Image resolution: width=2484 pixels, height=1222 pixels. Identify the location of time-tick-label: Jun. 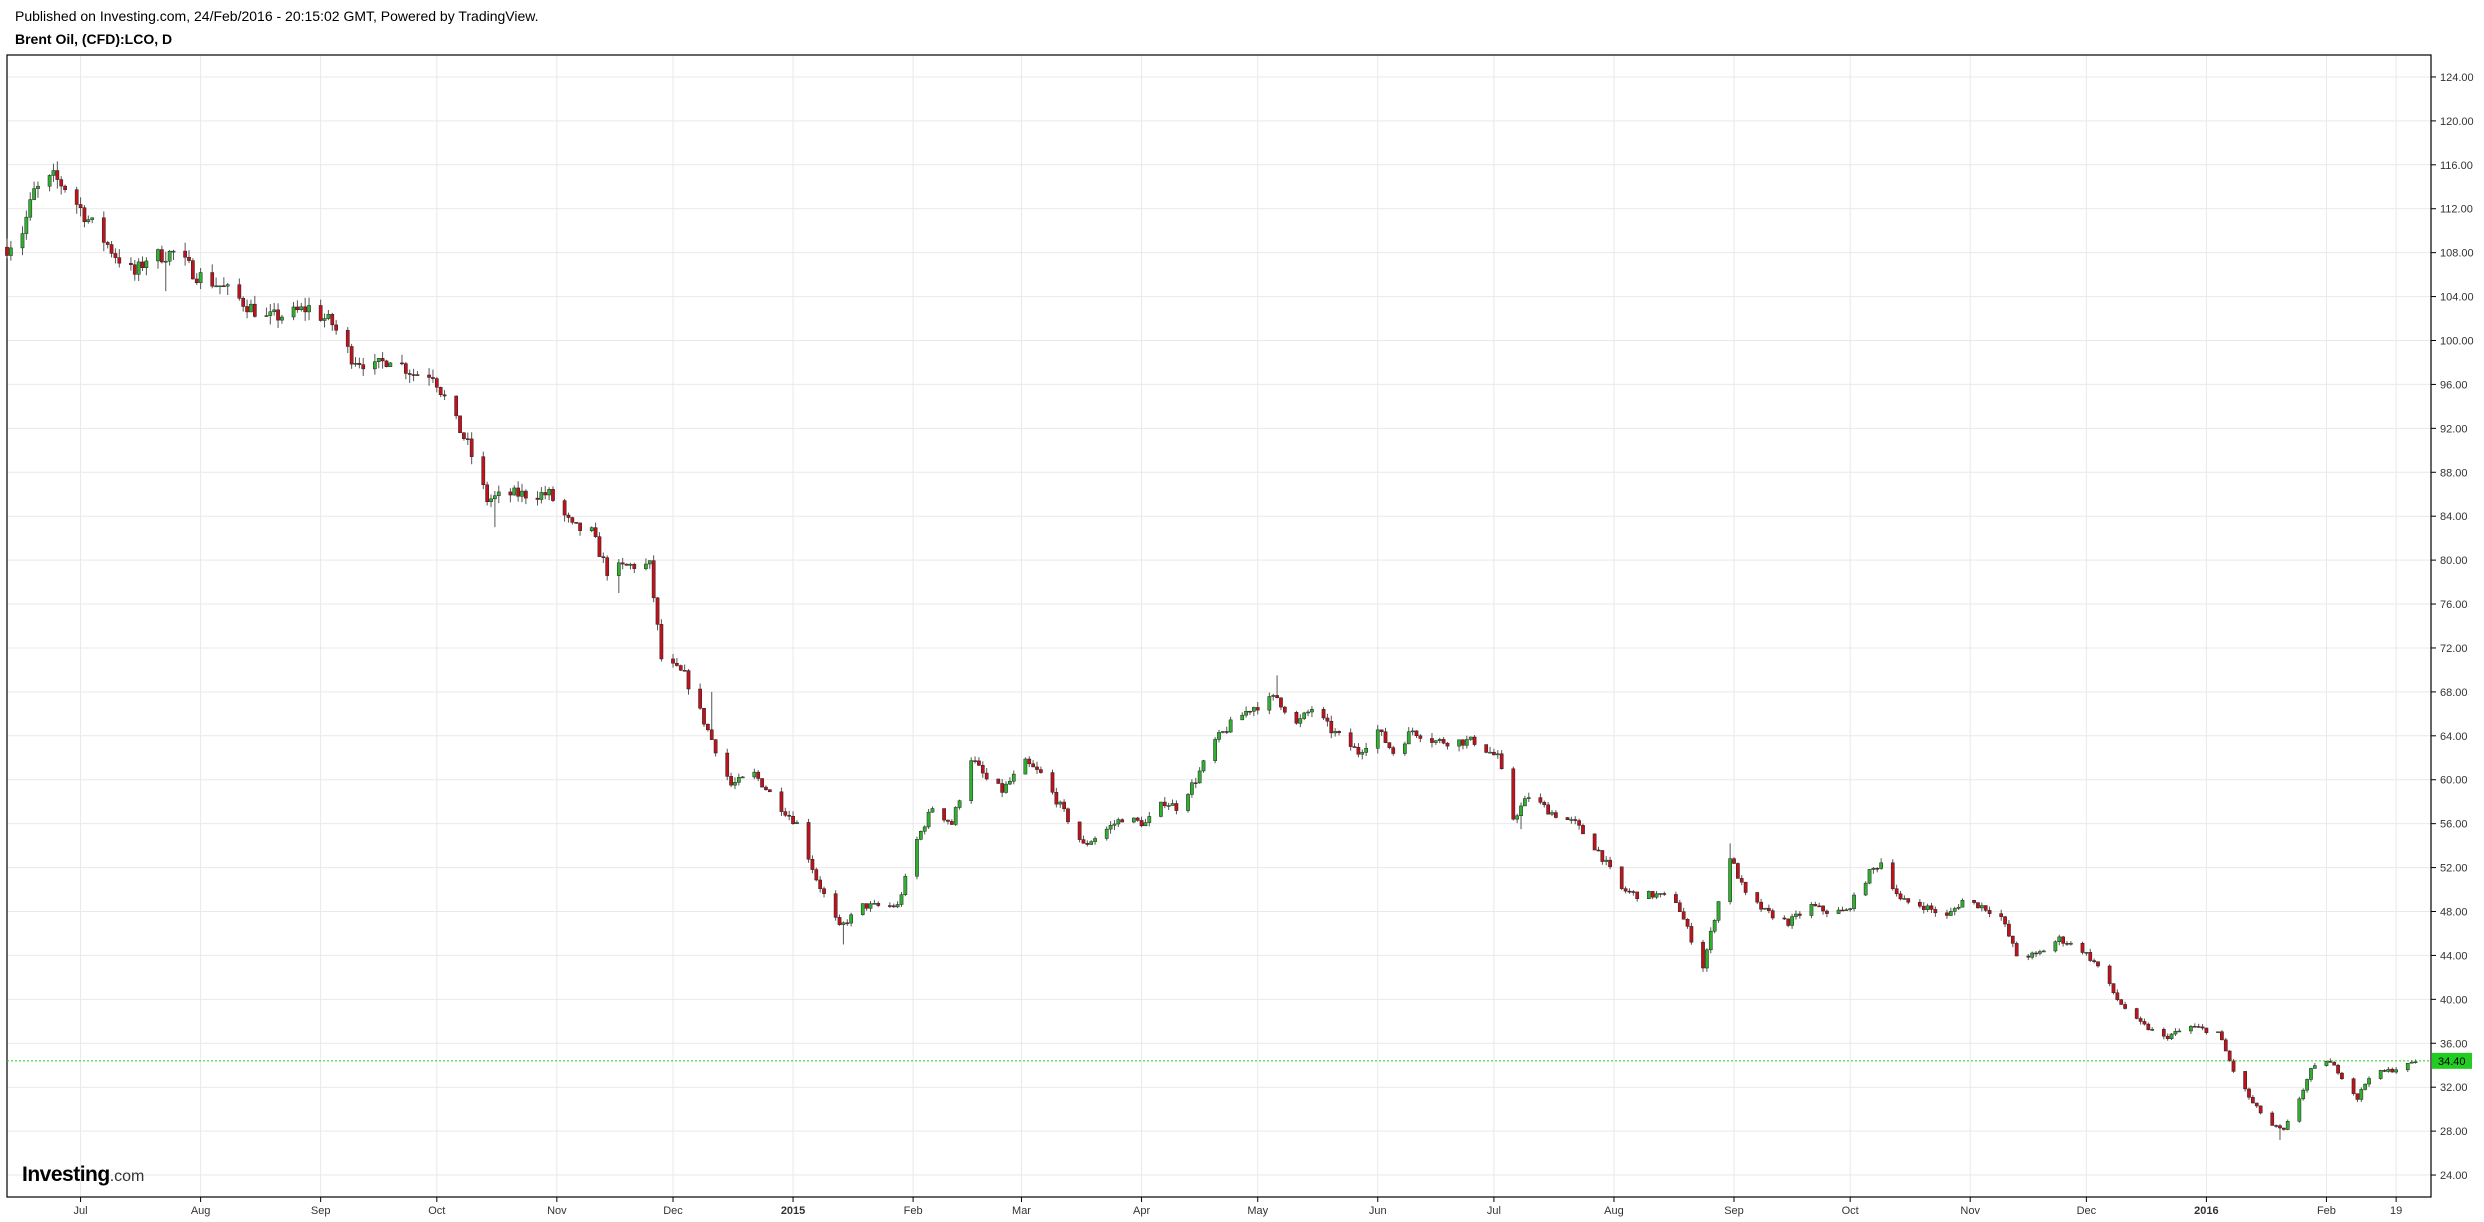
(1378, 1211).